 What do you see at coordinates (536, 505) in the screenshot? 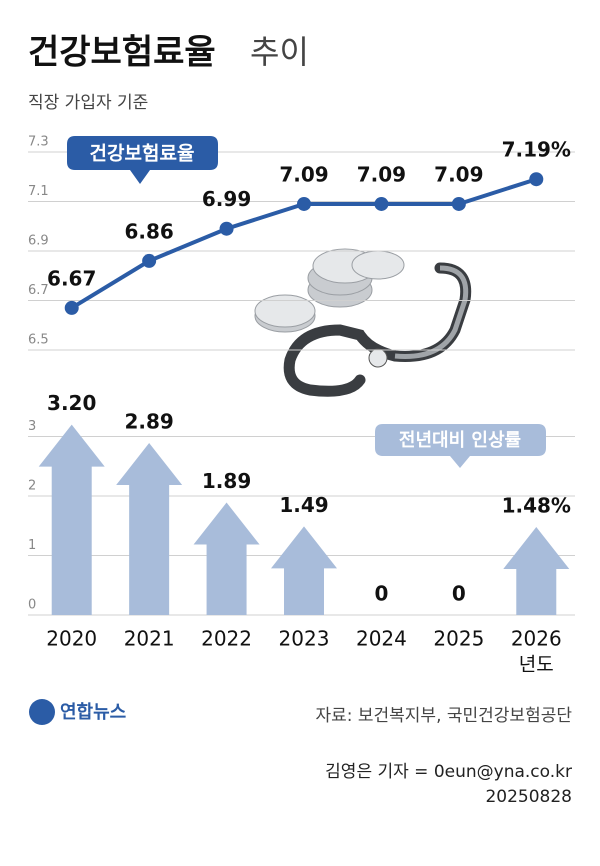
I see `value-label: 1.48%` at bounding box center [536, 505].